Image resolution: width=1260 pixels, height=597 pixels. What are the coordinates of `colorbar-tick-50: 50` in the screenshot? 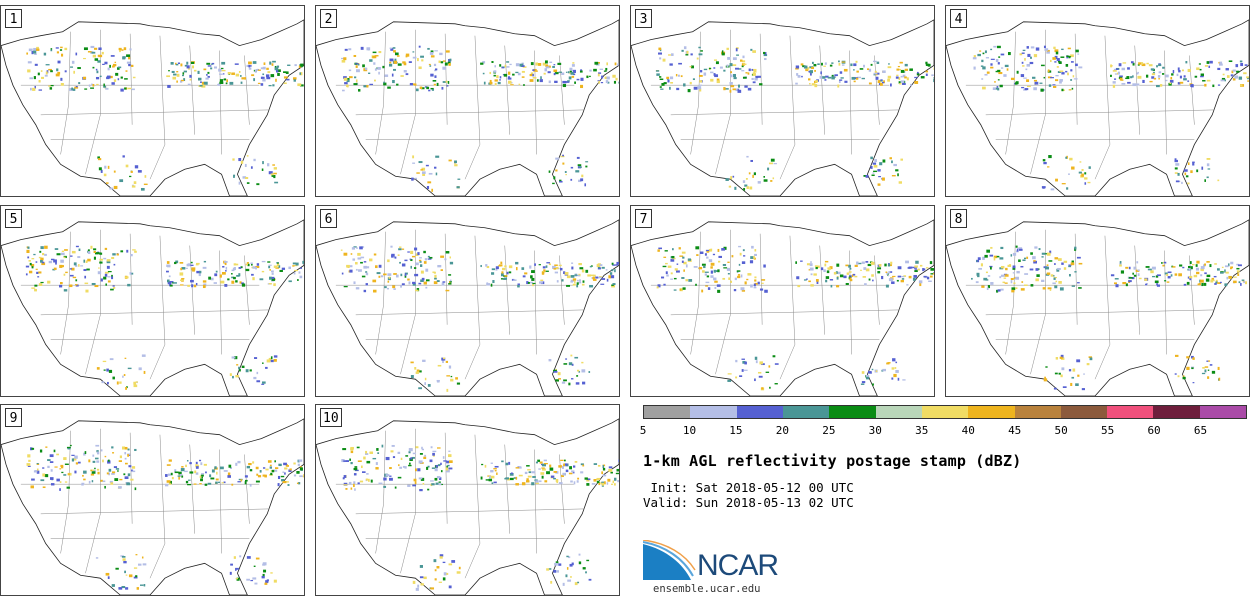 It's located at (1061, 430).